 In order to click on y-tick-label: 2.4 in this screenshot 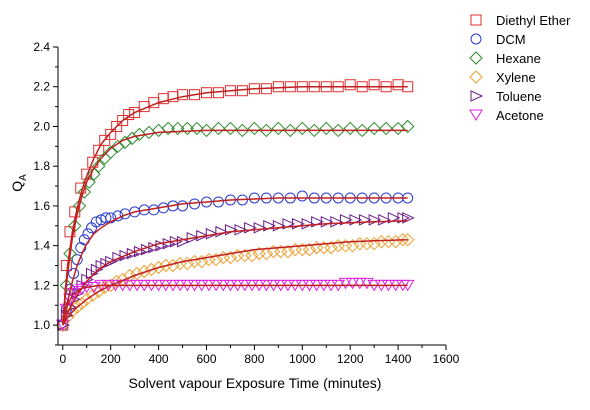, I will do `click(41, 47)`.